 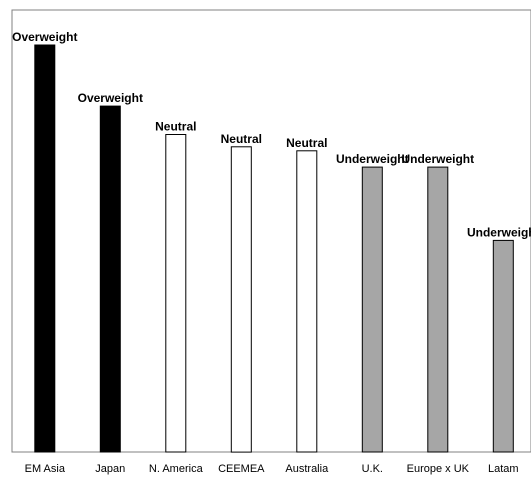 What do you see at coordinates (44, 37) in the screenshot?
I see `bar-label-em-asia: Overweight` at bounding box center [44, 37].